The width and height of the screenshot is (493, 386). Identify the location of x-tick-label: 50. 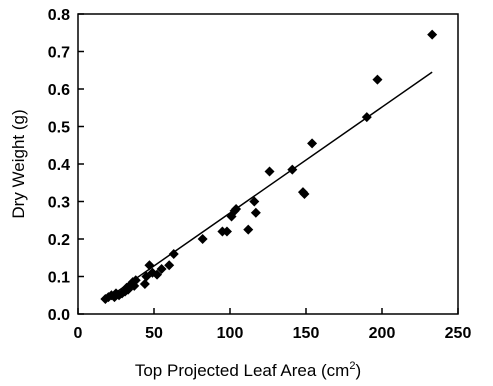
(154, 333).